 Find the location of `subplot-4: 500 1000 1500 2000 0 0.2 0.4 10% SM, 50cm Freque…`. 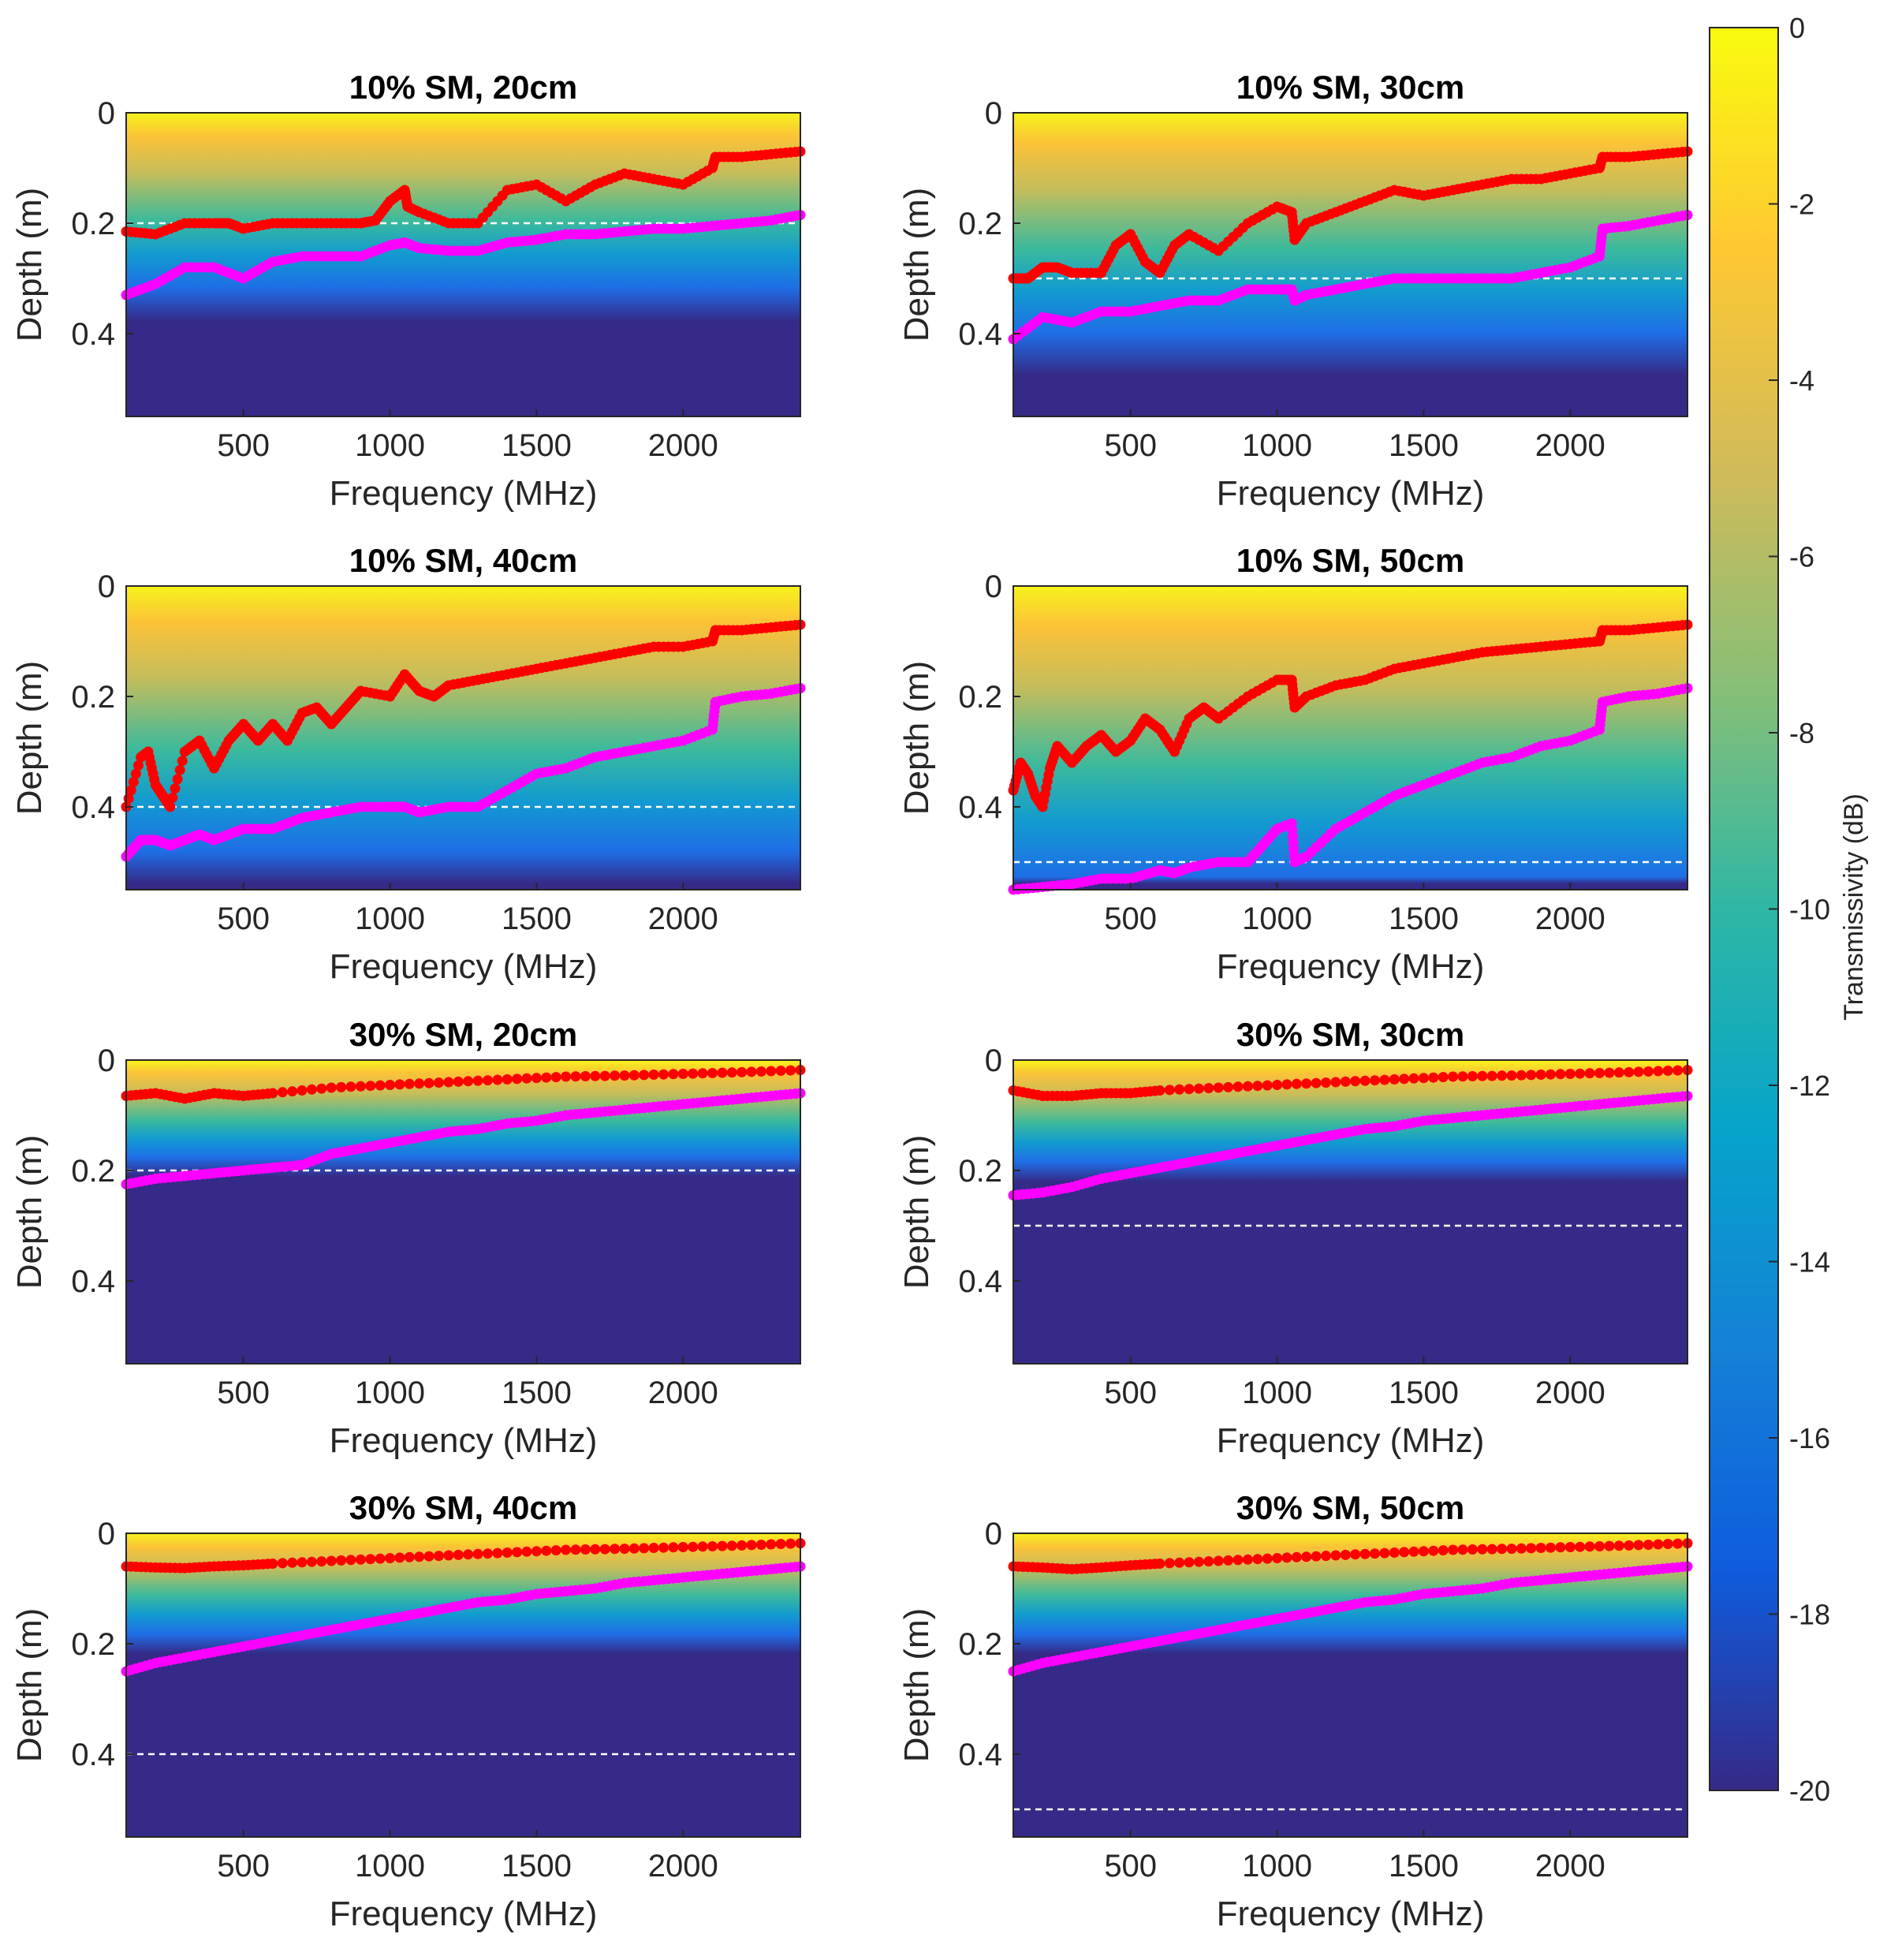

subplot-4: 500 1000 1500 2000 0 0.2 0.4 10% SM, 50cm Freque… is located at coordinates (1295, 764).